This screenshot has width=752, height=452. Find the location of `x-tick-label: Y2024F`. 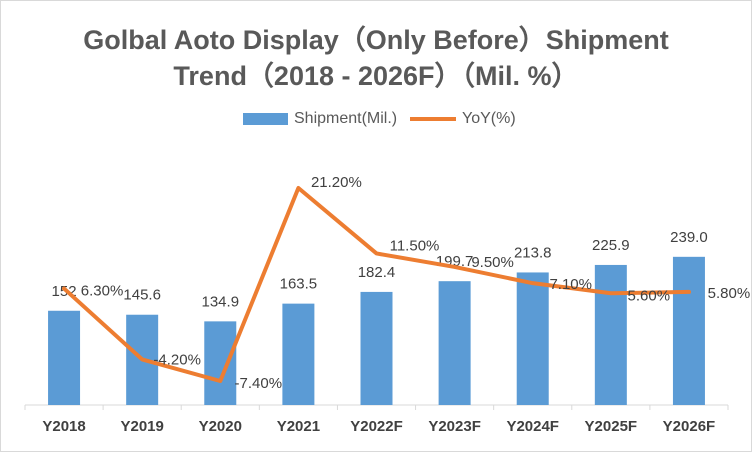

x-tick-label: Y2024F is located at coordinates (532, 426).